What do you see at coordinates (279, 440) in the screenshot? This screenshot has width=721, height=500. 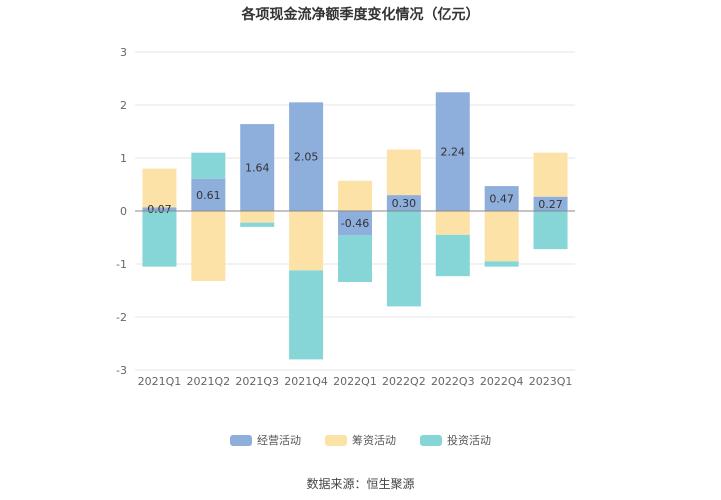 I see `legend-label: 经营活动` at bounding box center [279, 440].